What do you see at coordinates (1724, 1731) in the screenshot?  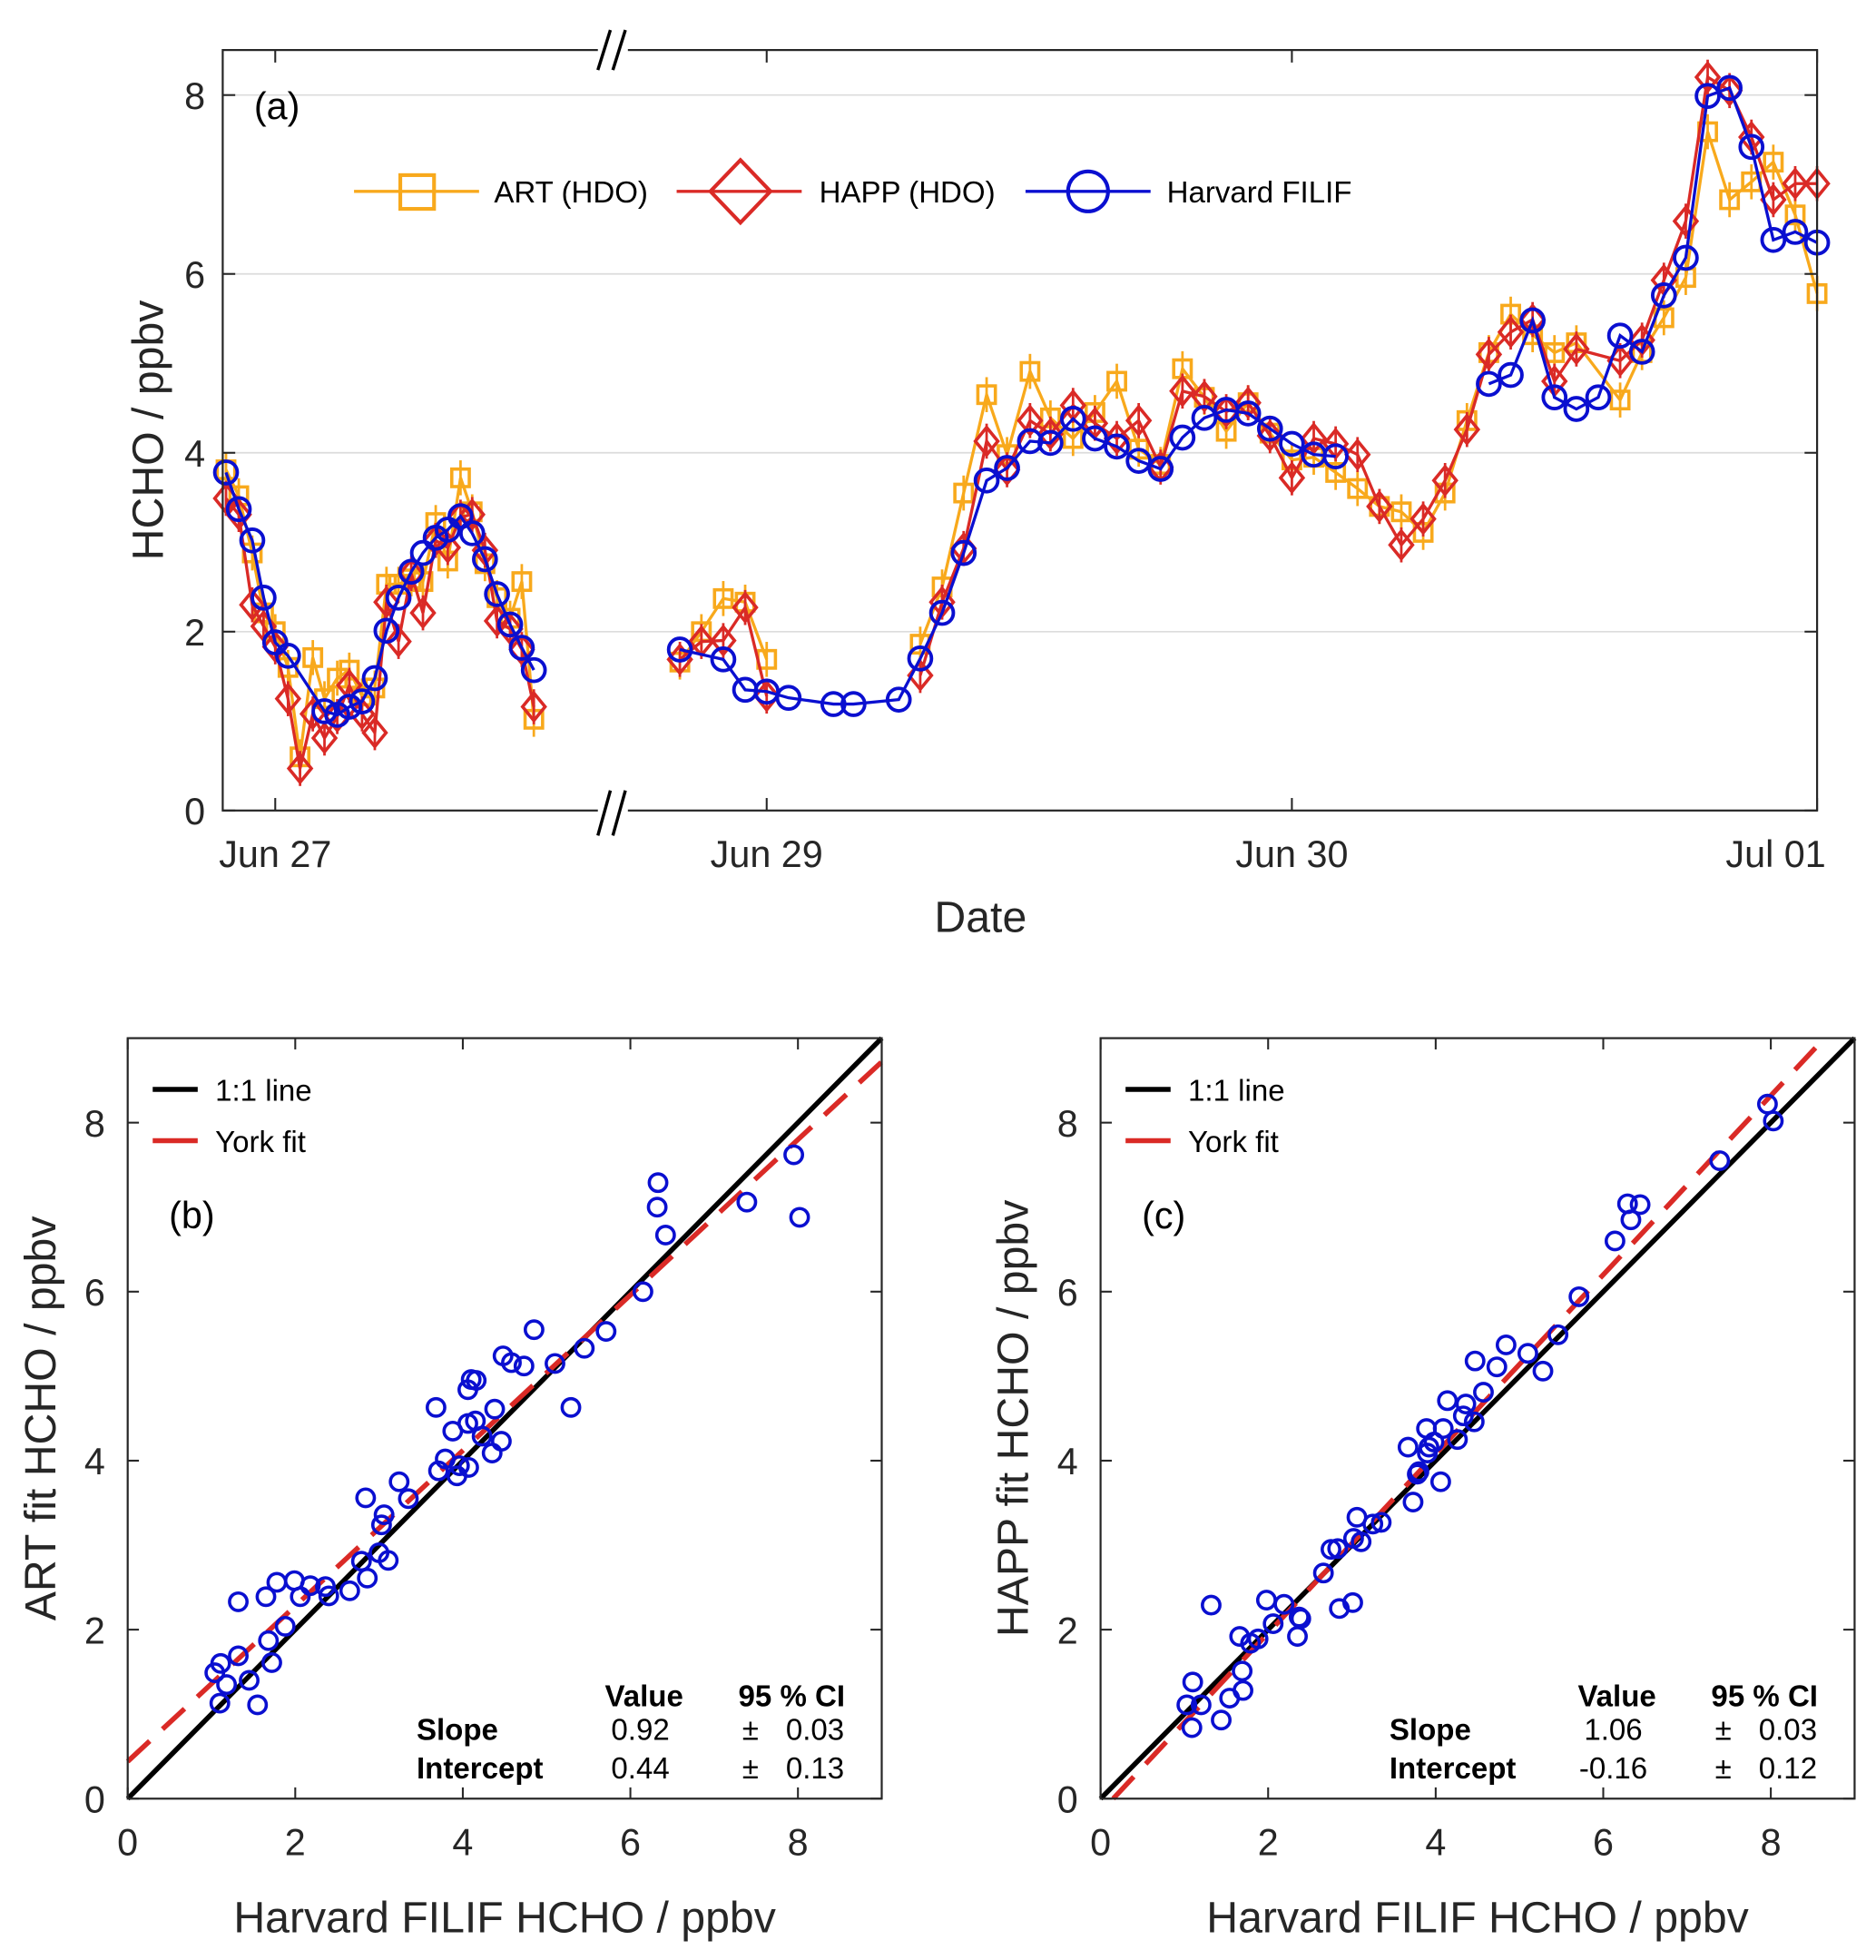 I see `stats-plus-minus: ±` at bounding box center [1724, 1731].